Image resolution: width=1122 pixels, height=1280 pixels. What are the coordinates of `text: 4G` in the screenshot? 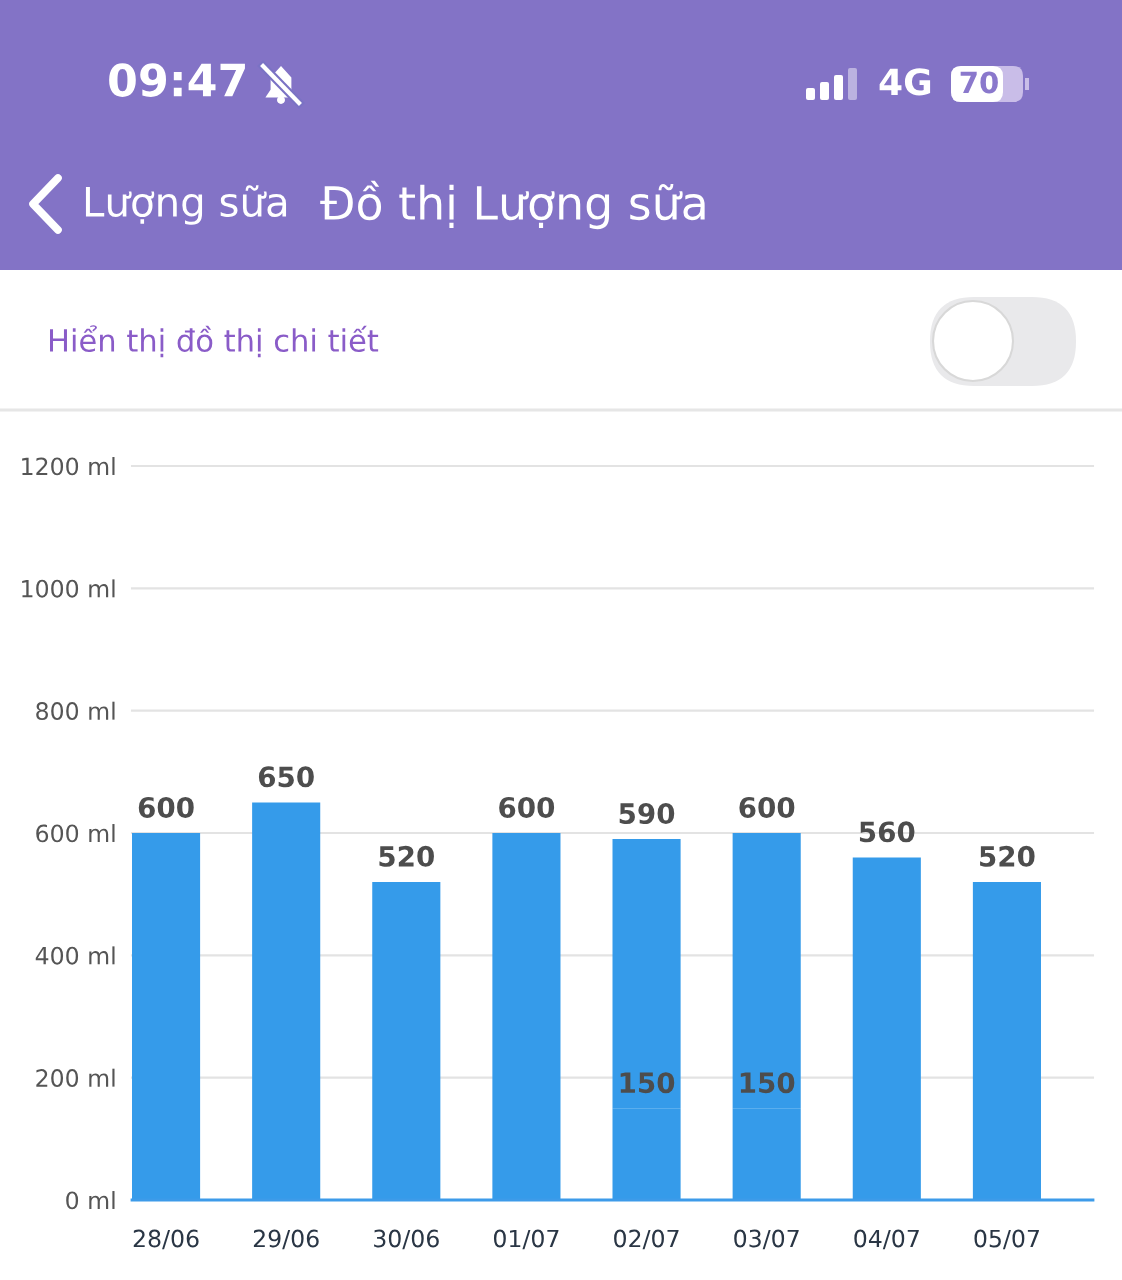 It's located at (905, 82).